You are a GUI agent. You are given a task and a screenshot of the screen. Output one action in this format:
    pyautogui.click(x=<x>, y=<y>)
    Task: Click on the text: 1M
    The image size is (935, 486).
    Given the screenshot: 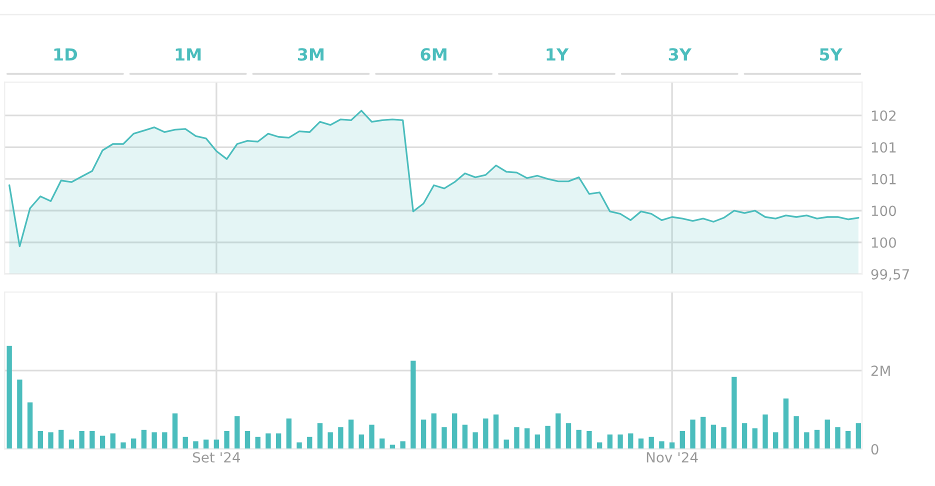 What is the action you would take?
    pyautogui.click(x=188, y=54)
    